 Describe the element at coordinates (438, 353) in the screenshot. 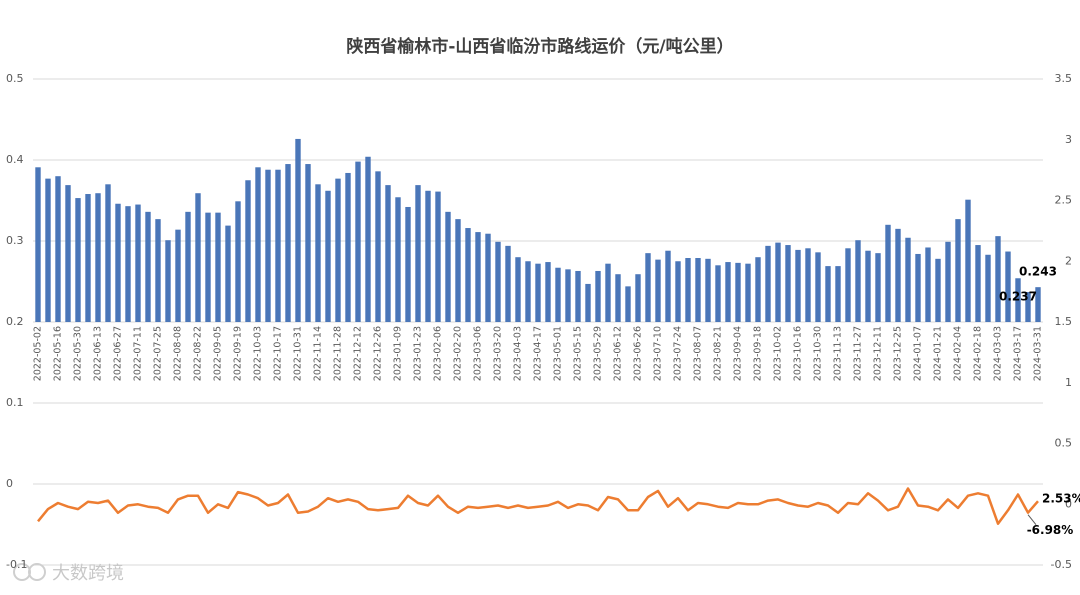

I see `x-tick-label: 2023-02-06` at that location.